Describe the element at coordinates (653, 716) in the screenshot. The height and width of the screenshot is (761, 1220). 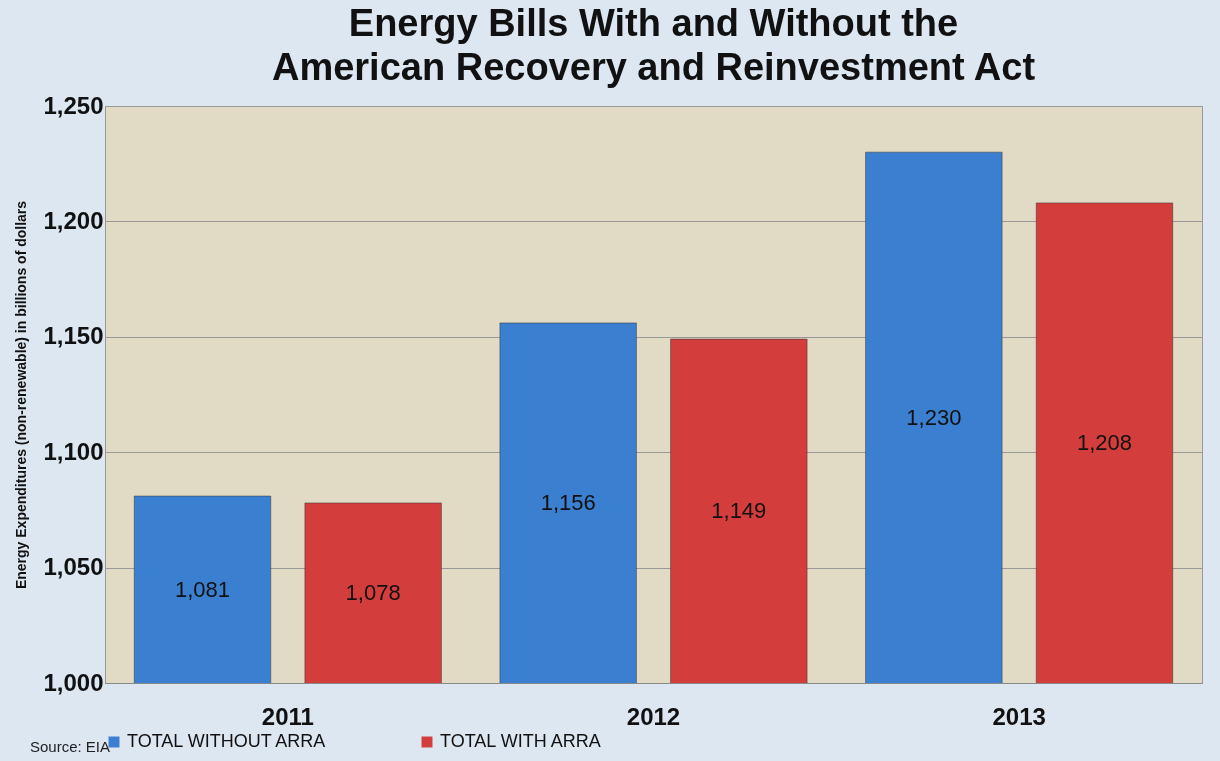
I see `x-tick-label: 2012` at that location.